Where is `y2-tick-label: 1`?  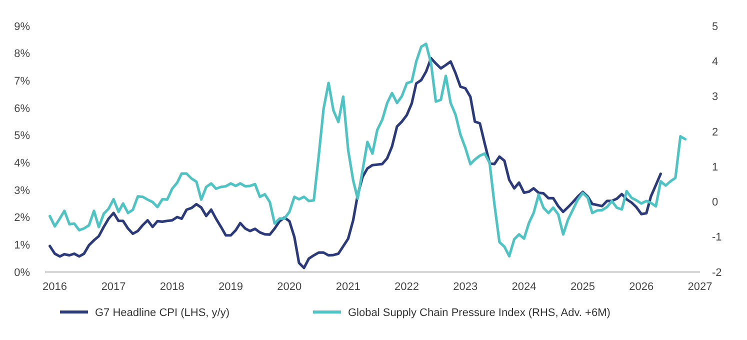 y2-tick-label: 1 is located at coordinates (715, 167).